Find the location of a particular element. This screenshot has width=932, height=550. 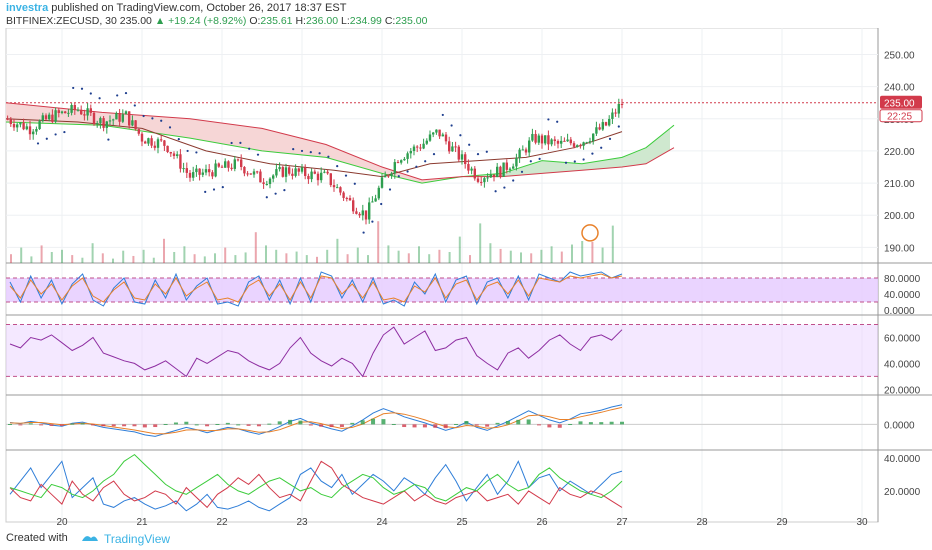

author-link: investra is located at coordinates (27, 8).